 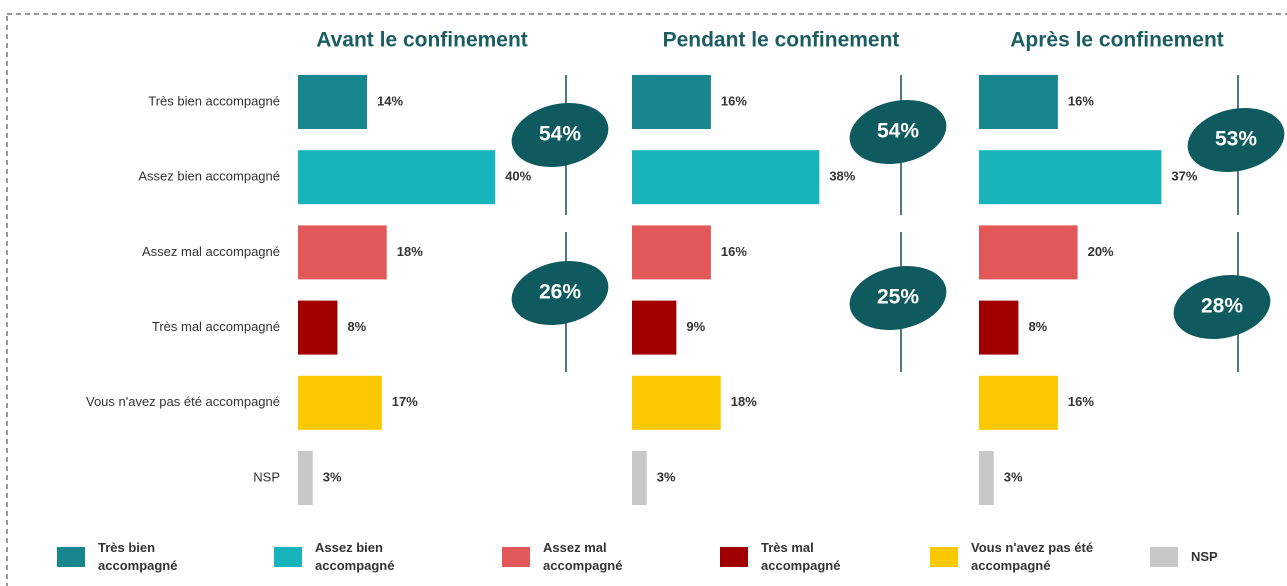 I want to click on category-label: Très mal accompagné, so click(x=216, y=326).